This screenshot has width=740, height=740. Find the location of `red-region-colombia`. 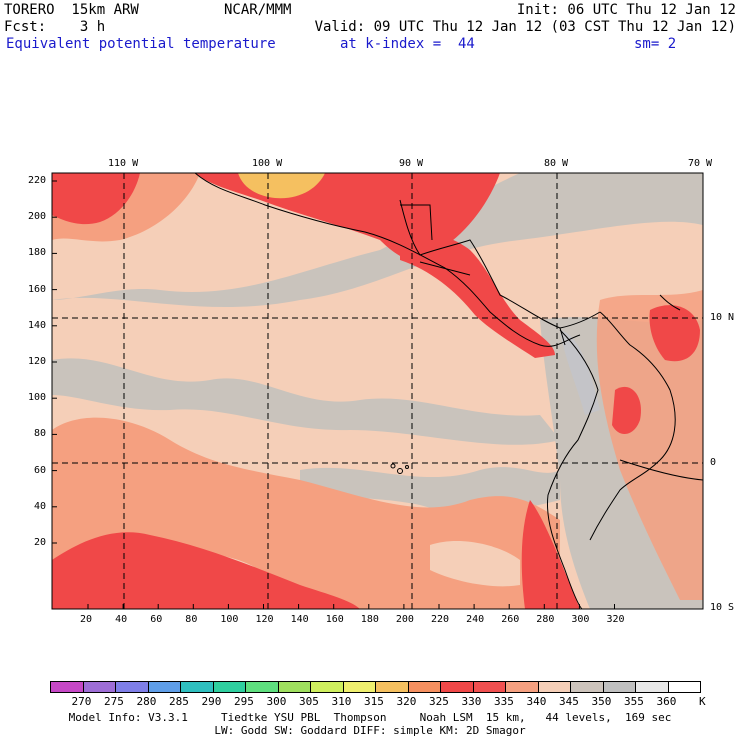

red-region-colombia is located at coordinates (626, 410).